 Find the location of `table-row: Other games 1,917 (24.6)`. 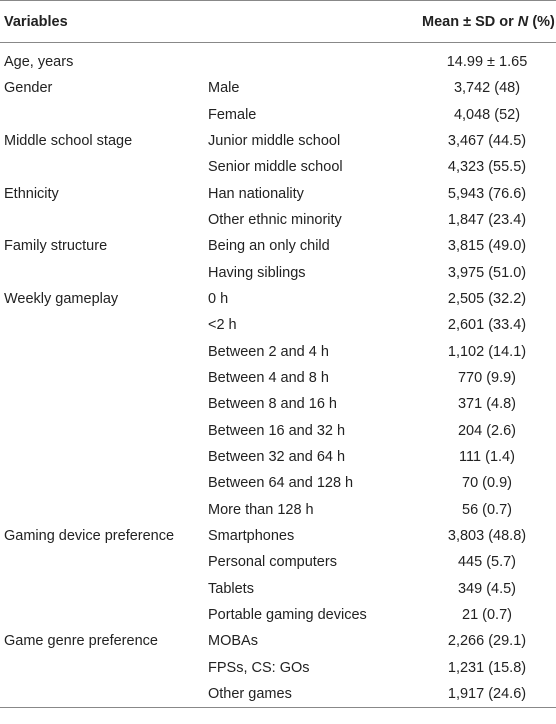

table-row: Other games 1,917 (24.6) is located at coordinates (278, 694).